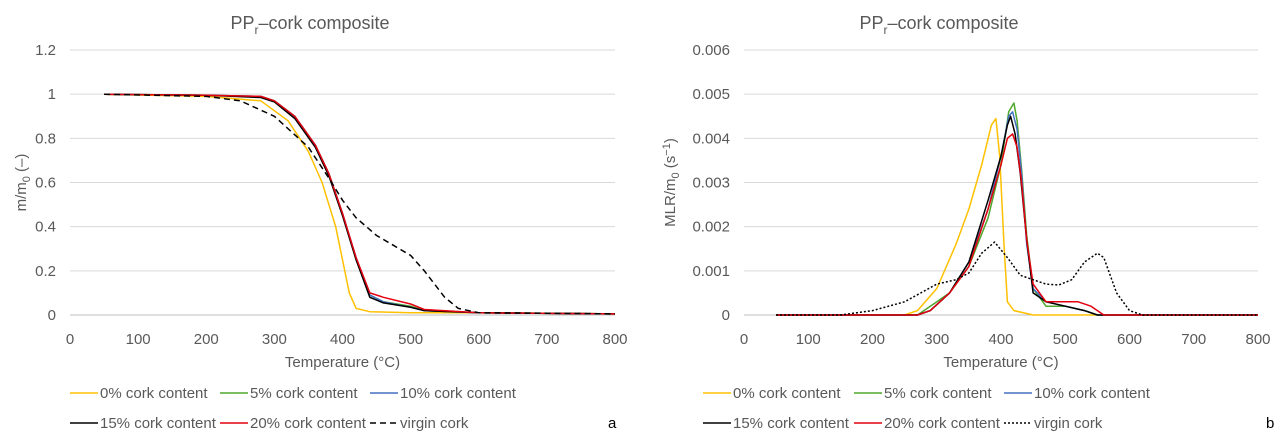 The image size is (1283, 438). Describe the element at coordinates (711, 50) in the screenshot. I see `y-tick-label: 0.006` at that location.